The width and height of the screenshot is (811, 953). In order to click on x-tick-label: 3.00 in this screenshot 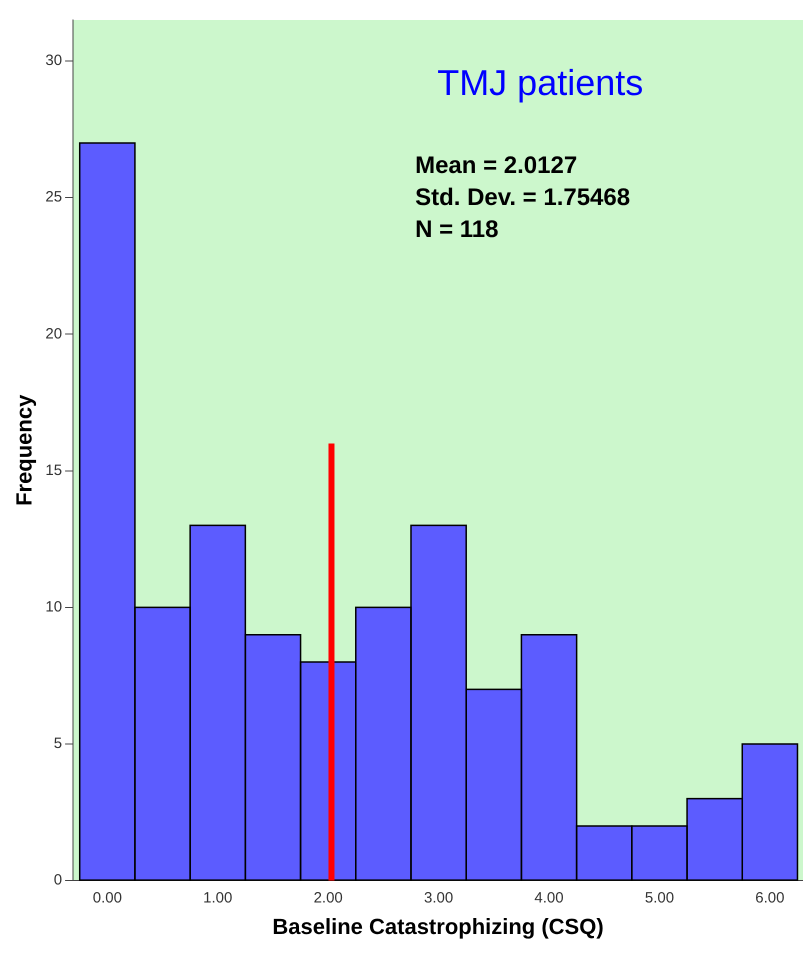, I will do `click(439, 898)`.